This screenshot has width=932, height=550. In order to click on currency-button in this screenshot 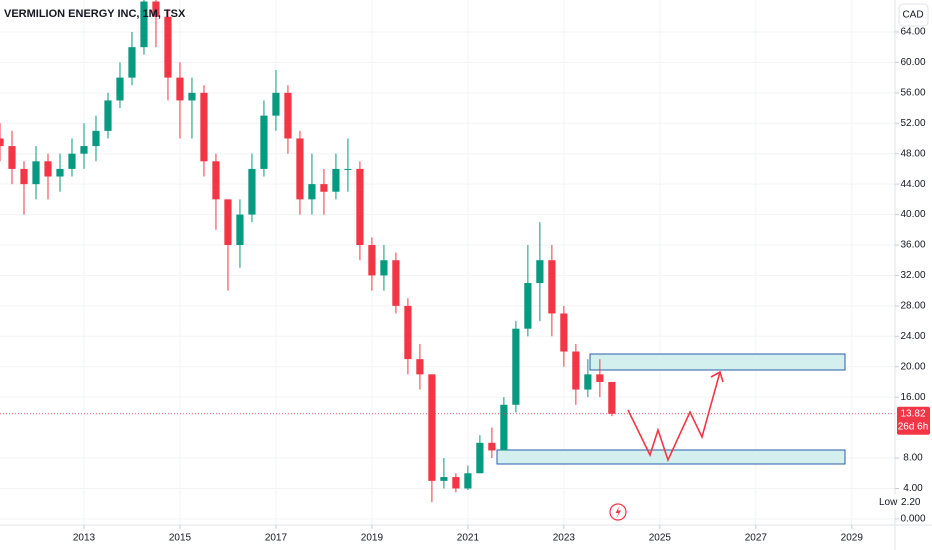, I will do `click(913, 15)`.